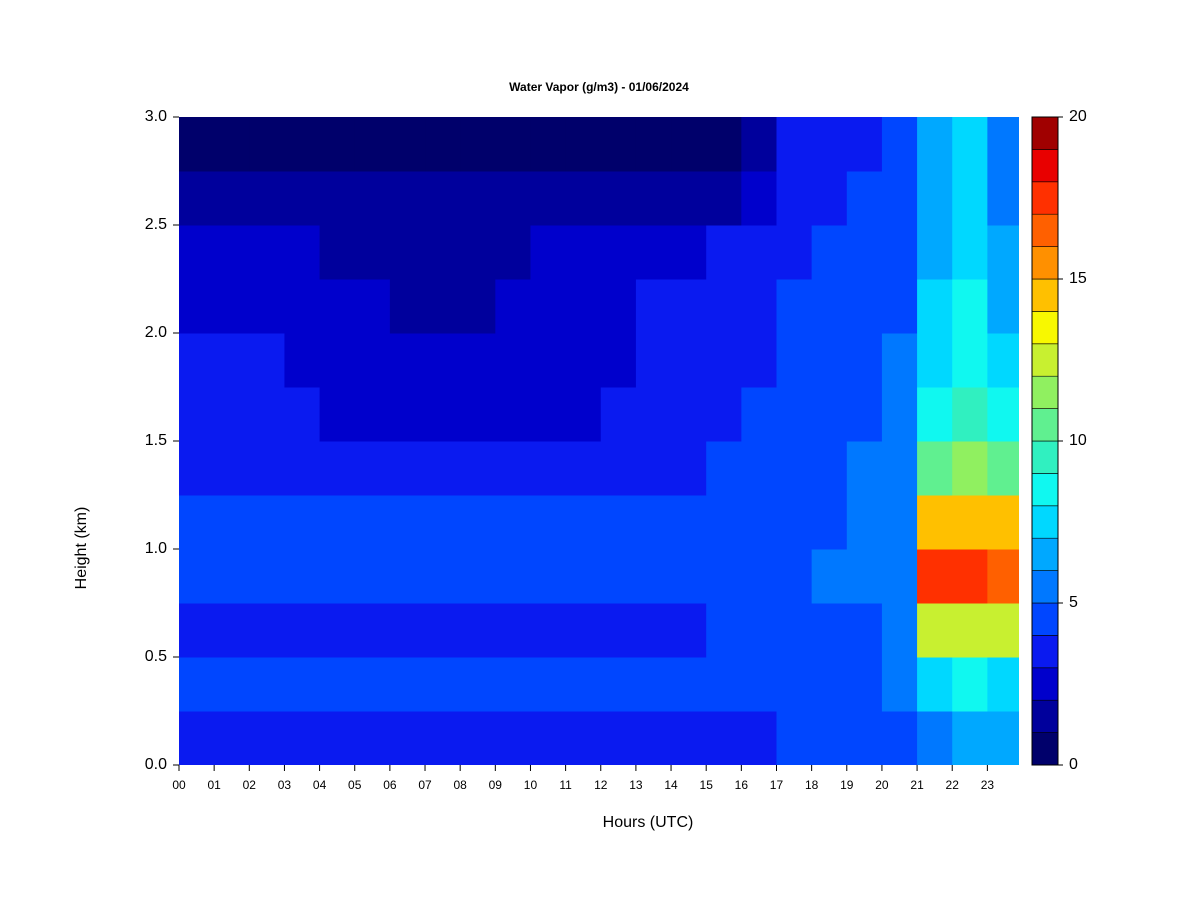 The height and width of the screenshot is (905, 1200). What do you see at coordinates (179, 785) in the screenshot?
I see `x-tick-label: 00` at bounding box center [179, 785].